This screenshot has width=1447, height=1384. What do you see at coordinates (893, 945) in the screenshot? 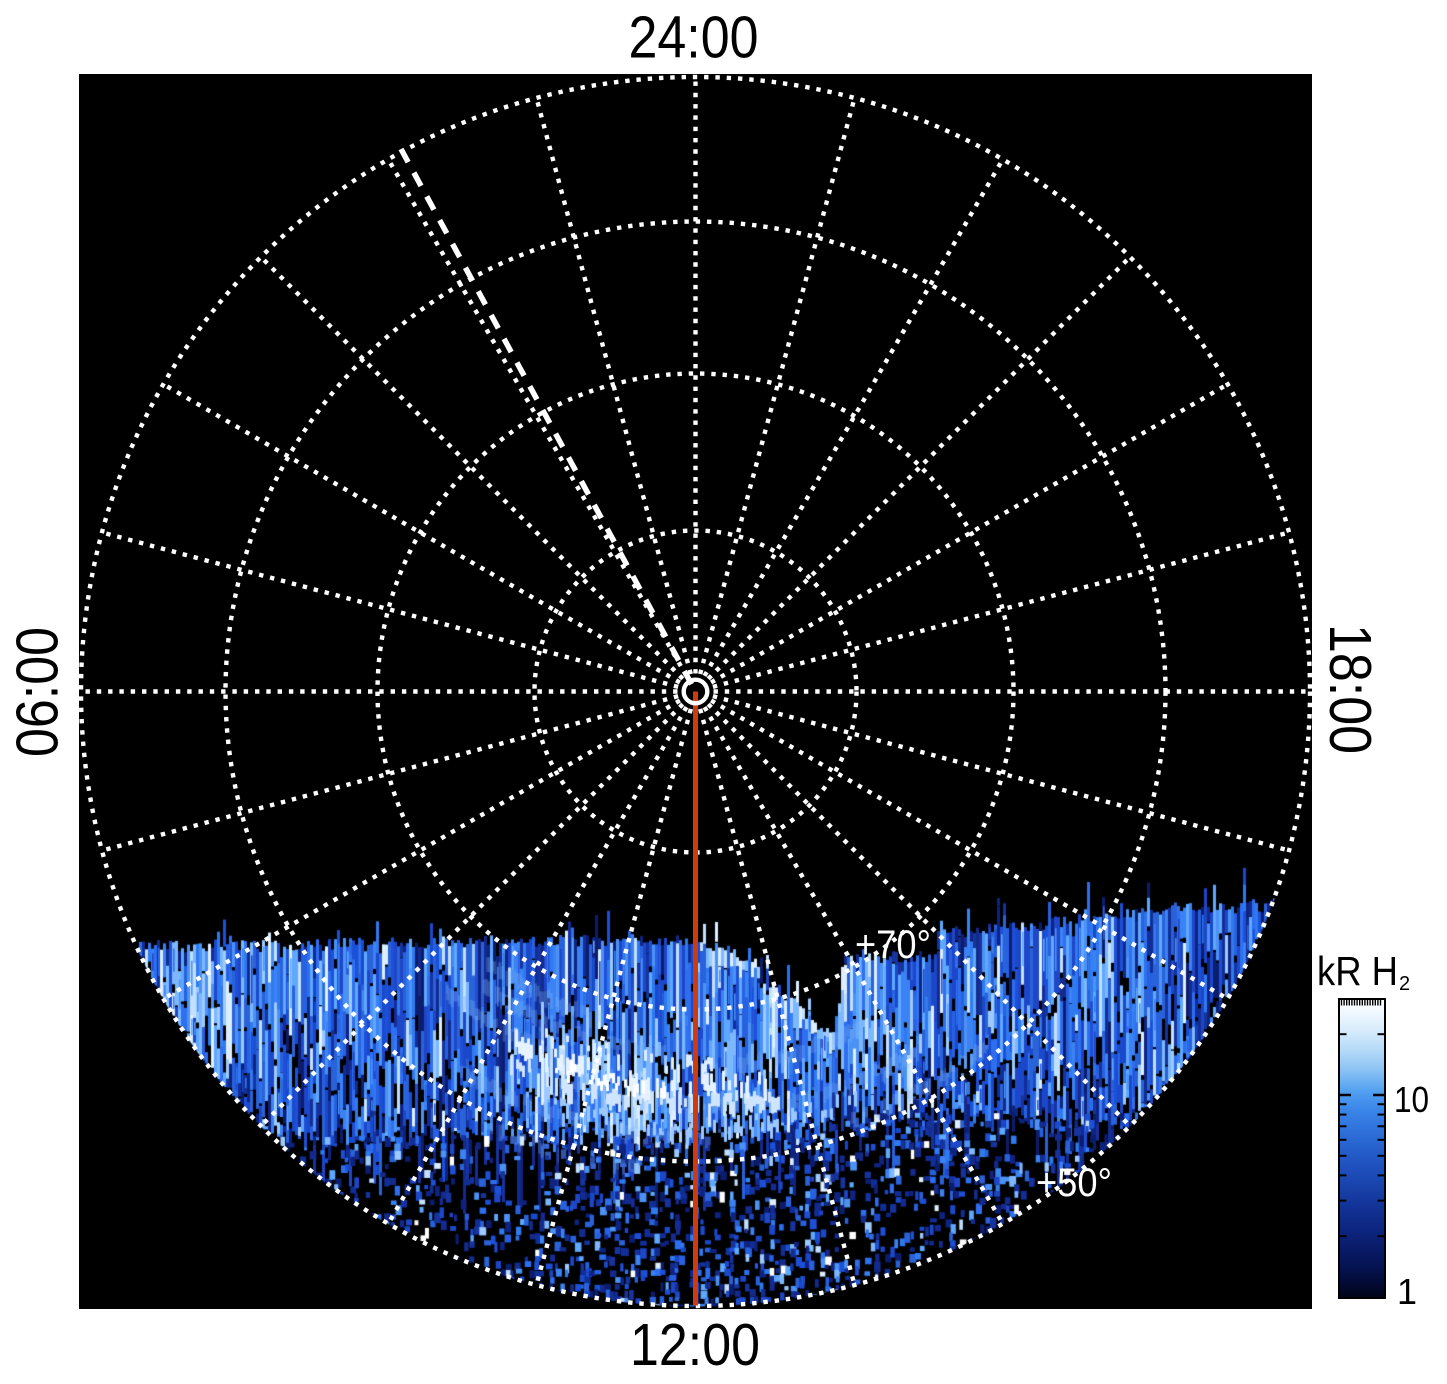
I see `svg-text: +70°` at bounding box center [893, 945].